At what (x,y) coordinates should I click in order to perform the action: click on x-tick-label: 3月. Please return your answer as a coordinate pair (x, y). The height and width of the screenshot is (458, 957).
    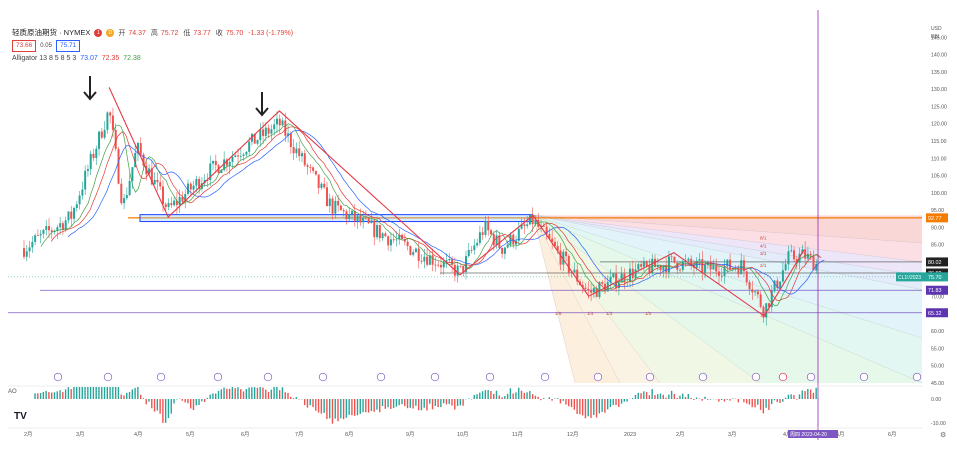
    Looking at the image, I should click on (80, 434).